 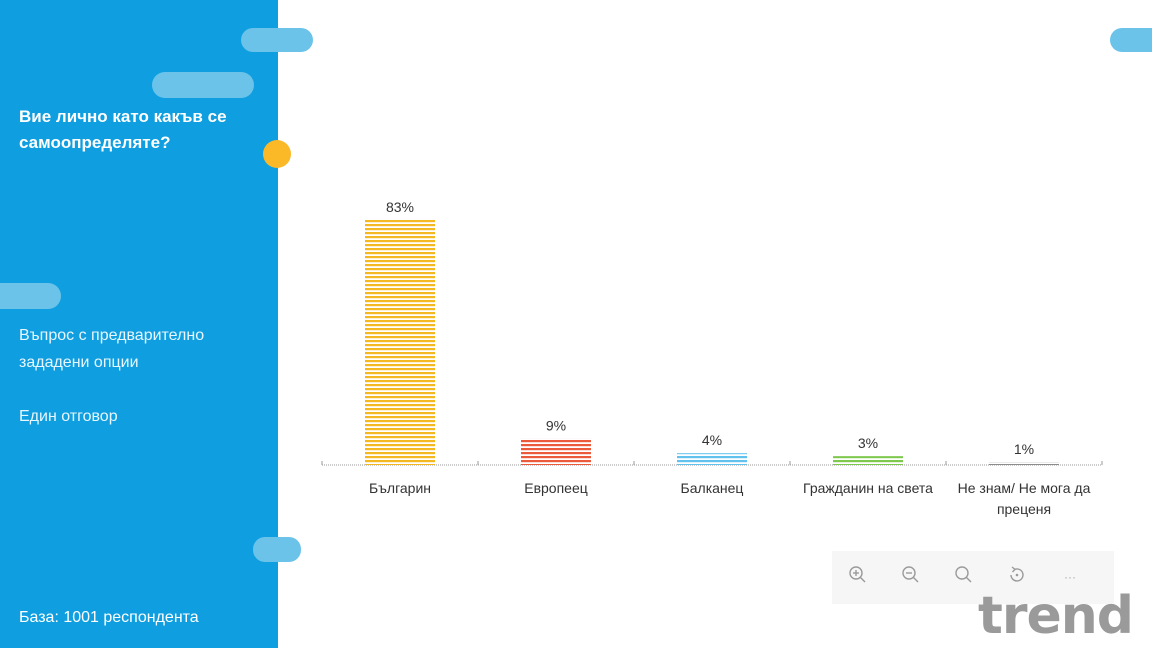 I want to click on category-label: Балканец, so click(x=712, y=488).